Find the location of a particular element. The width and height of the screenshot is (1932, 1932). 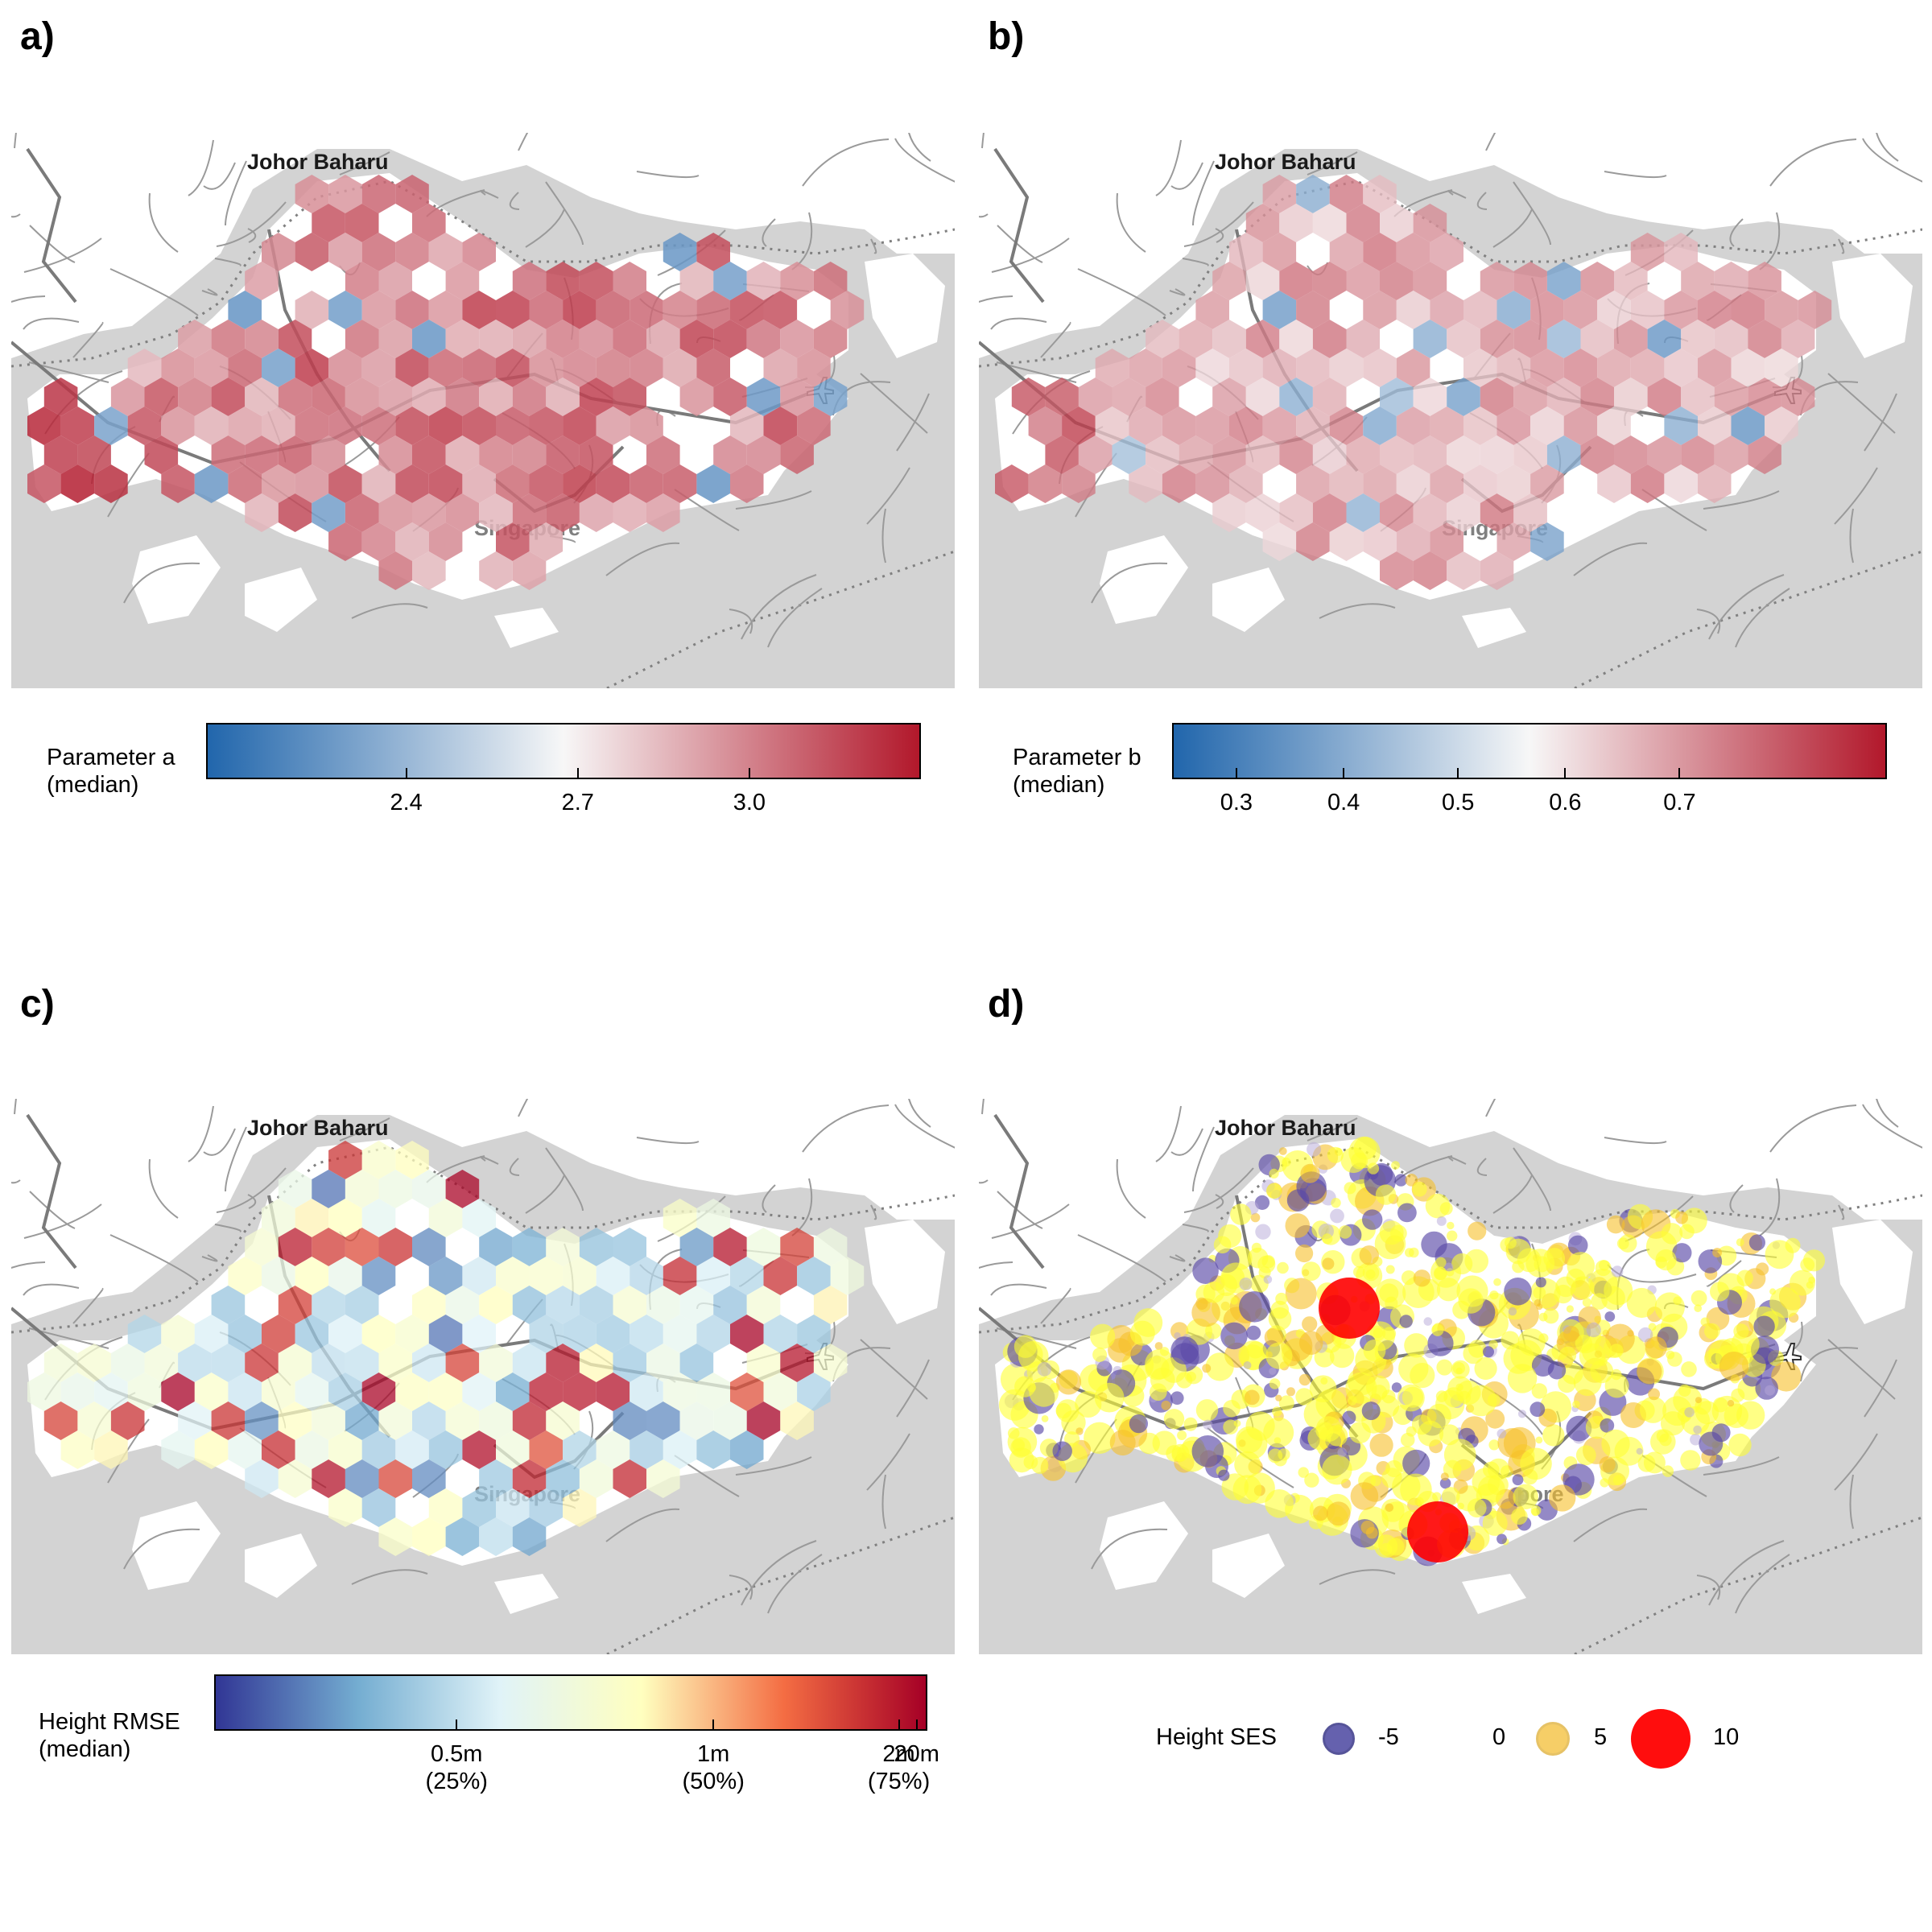

legend-b-title-line2: (median) is located at coordinates (1059, 785).